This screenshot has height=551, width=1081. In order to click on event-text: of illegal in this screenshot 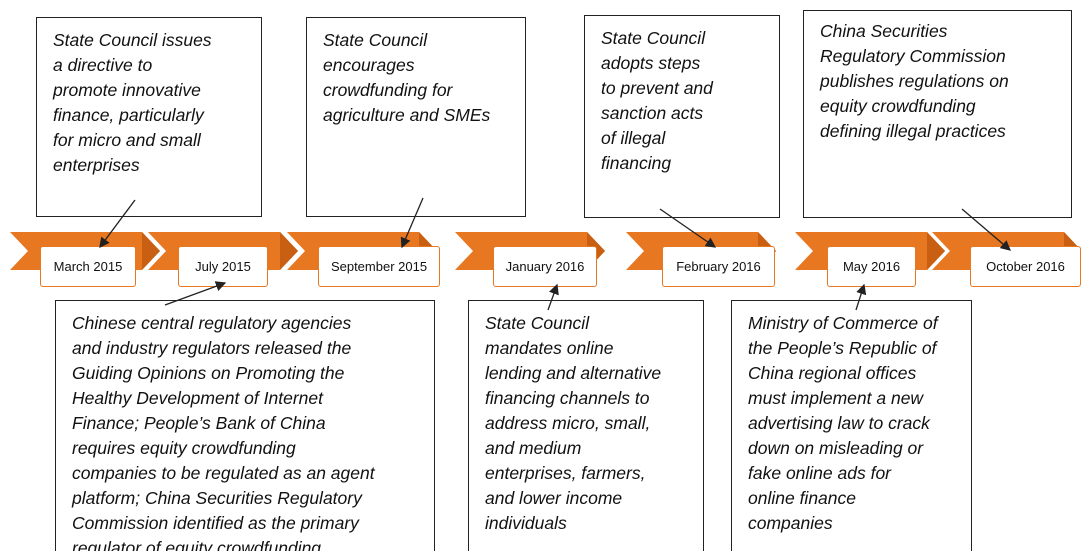, I will do `click(633, 138)`.